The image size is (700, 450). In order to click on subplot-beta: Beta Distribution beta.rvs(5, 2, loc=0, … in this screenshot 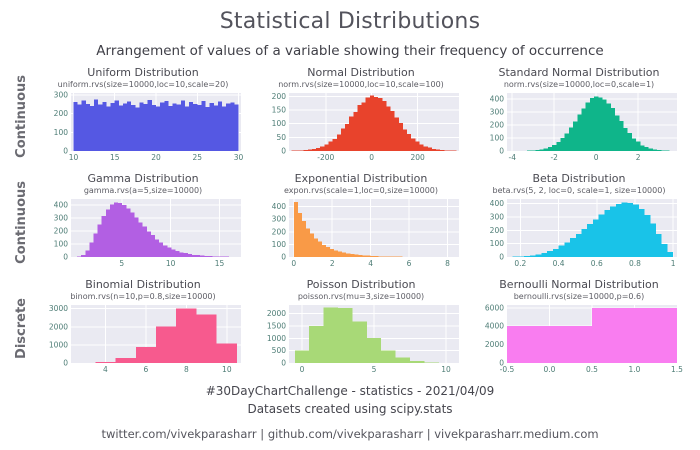, I will do `click(579, 222)`.